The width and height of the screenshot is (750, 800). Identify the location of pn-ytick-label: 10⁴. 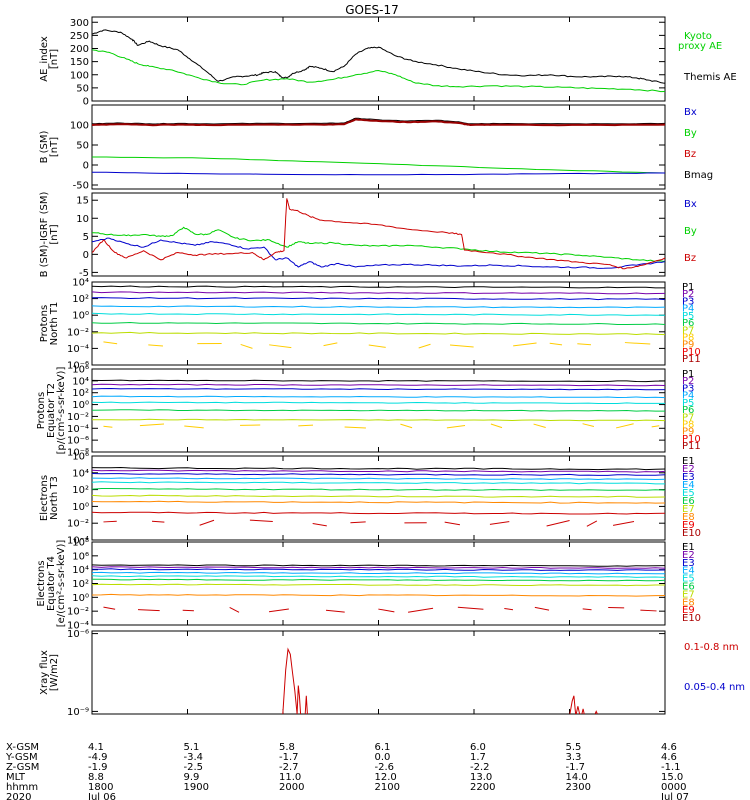
(80, 283).